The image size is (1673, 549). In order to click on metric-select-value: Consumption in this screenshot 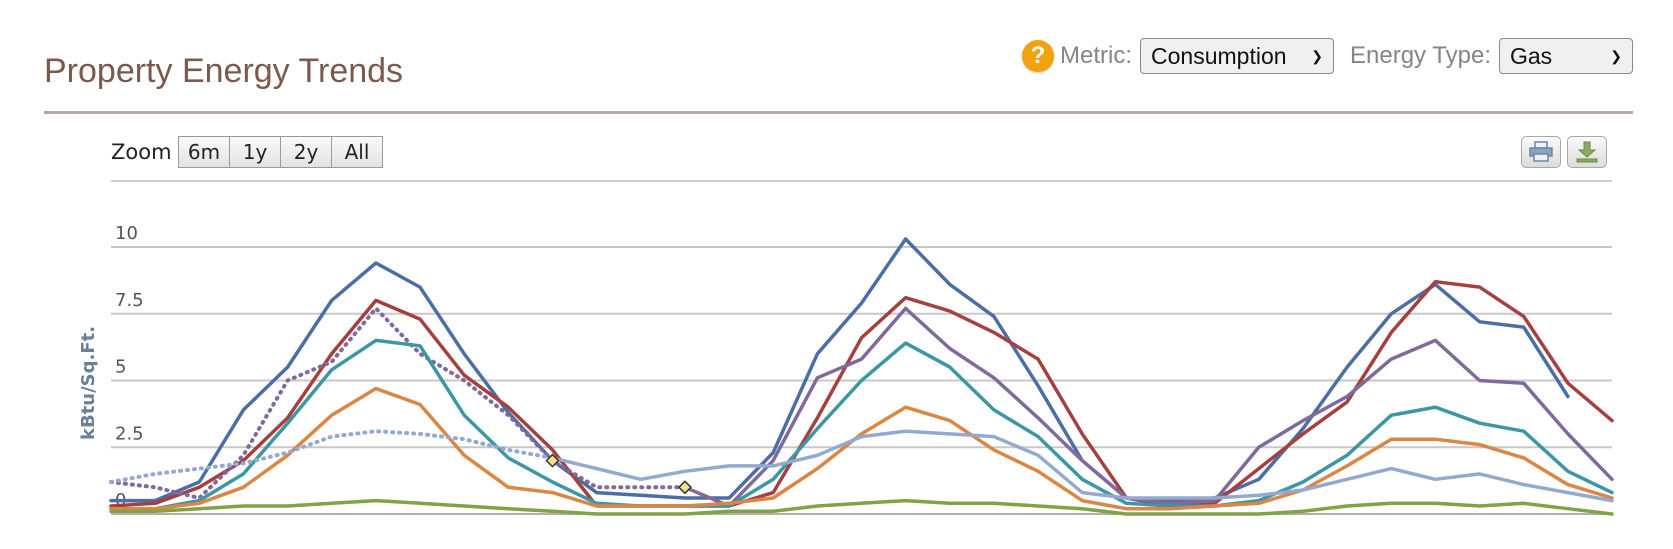, I will do `click(1219, 55)`.